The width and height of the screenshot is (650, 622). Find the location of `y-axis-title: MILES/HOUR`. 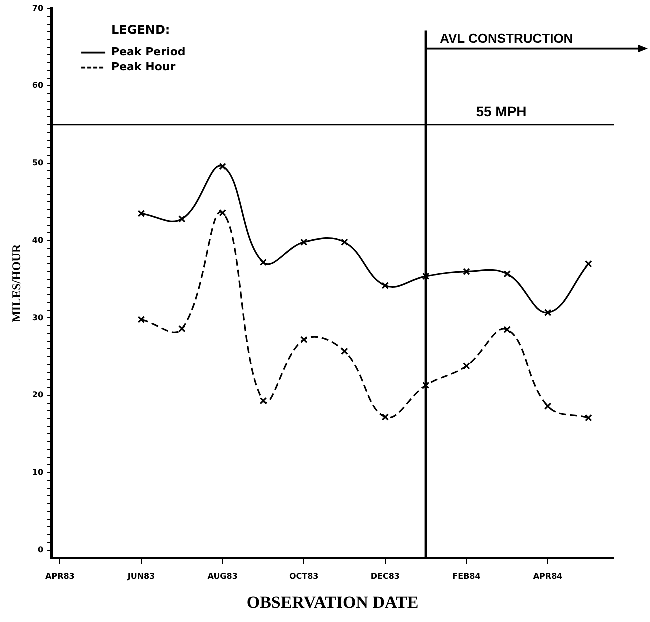

y-axis-title: MILES/HOUR is located at coordinates (16, 283).